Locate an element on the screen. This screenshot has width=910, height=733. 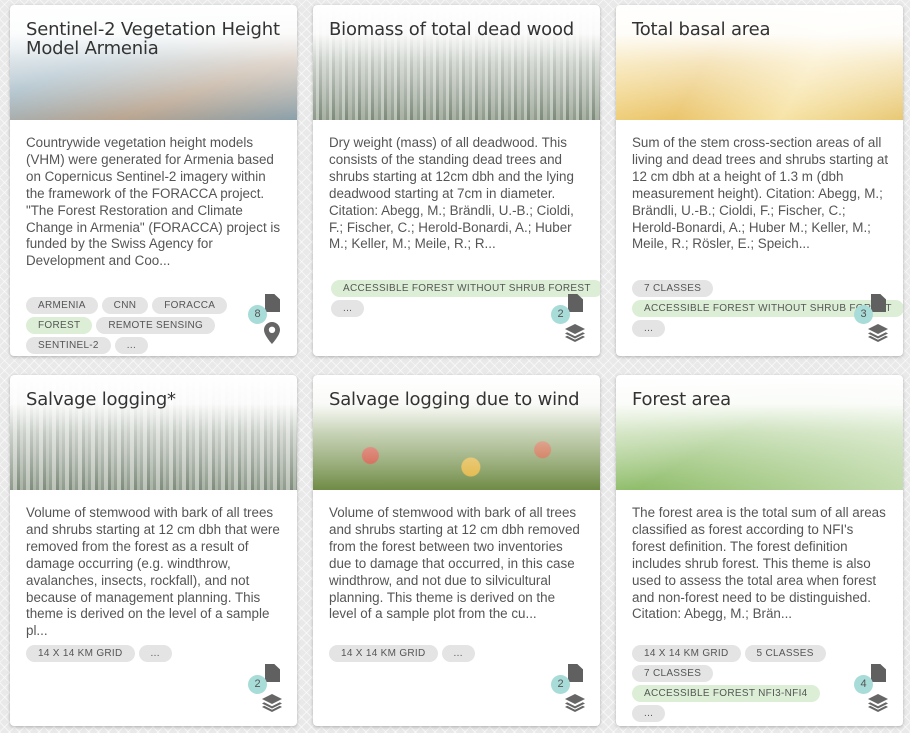
card-meta: 3 is located at coordinates (872, 321).